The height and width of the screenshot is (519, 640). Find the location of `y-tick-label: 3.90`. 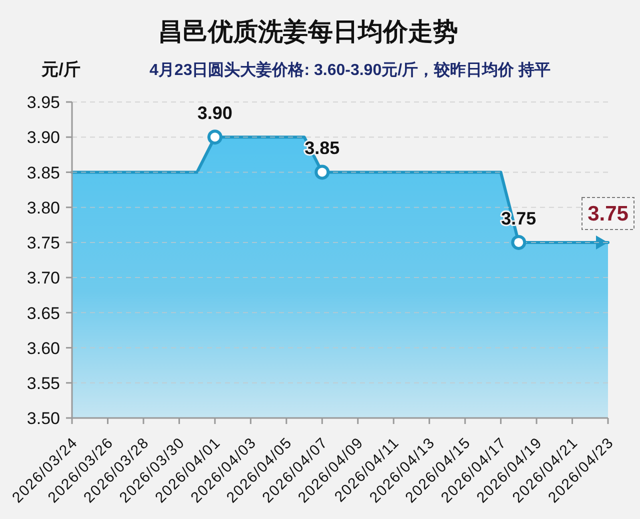

y-tick-label: 3.90 is located at coordinates (43, 138).